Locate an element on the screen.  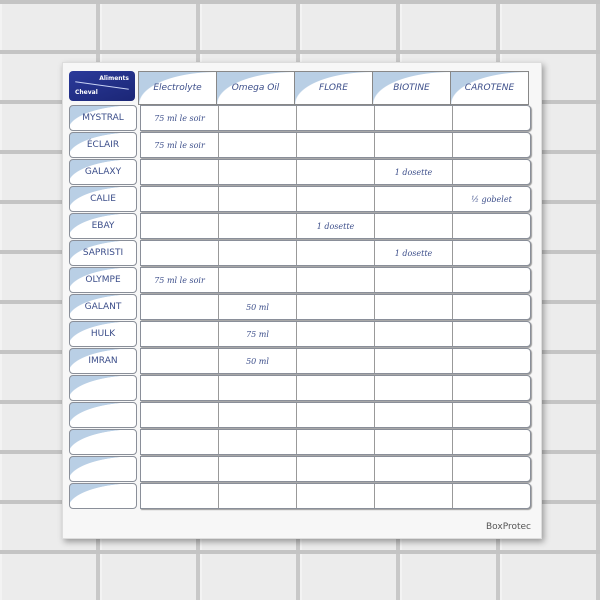
dose-cell: 75 ml is located at coordinates (258, 334).